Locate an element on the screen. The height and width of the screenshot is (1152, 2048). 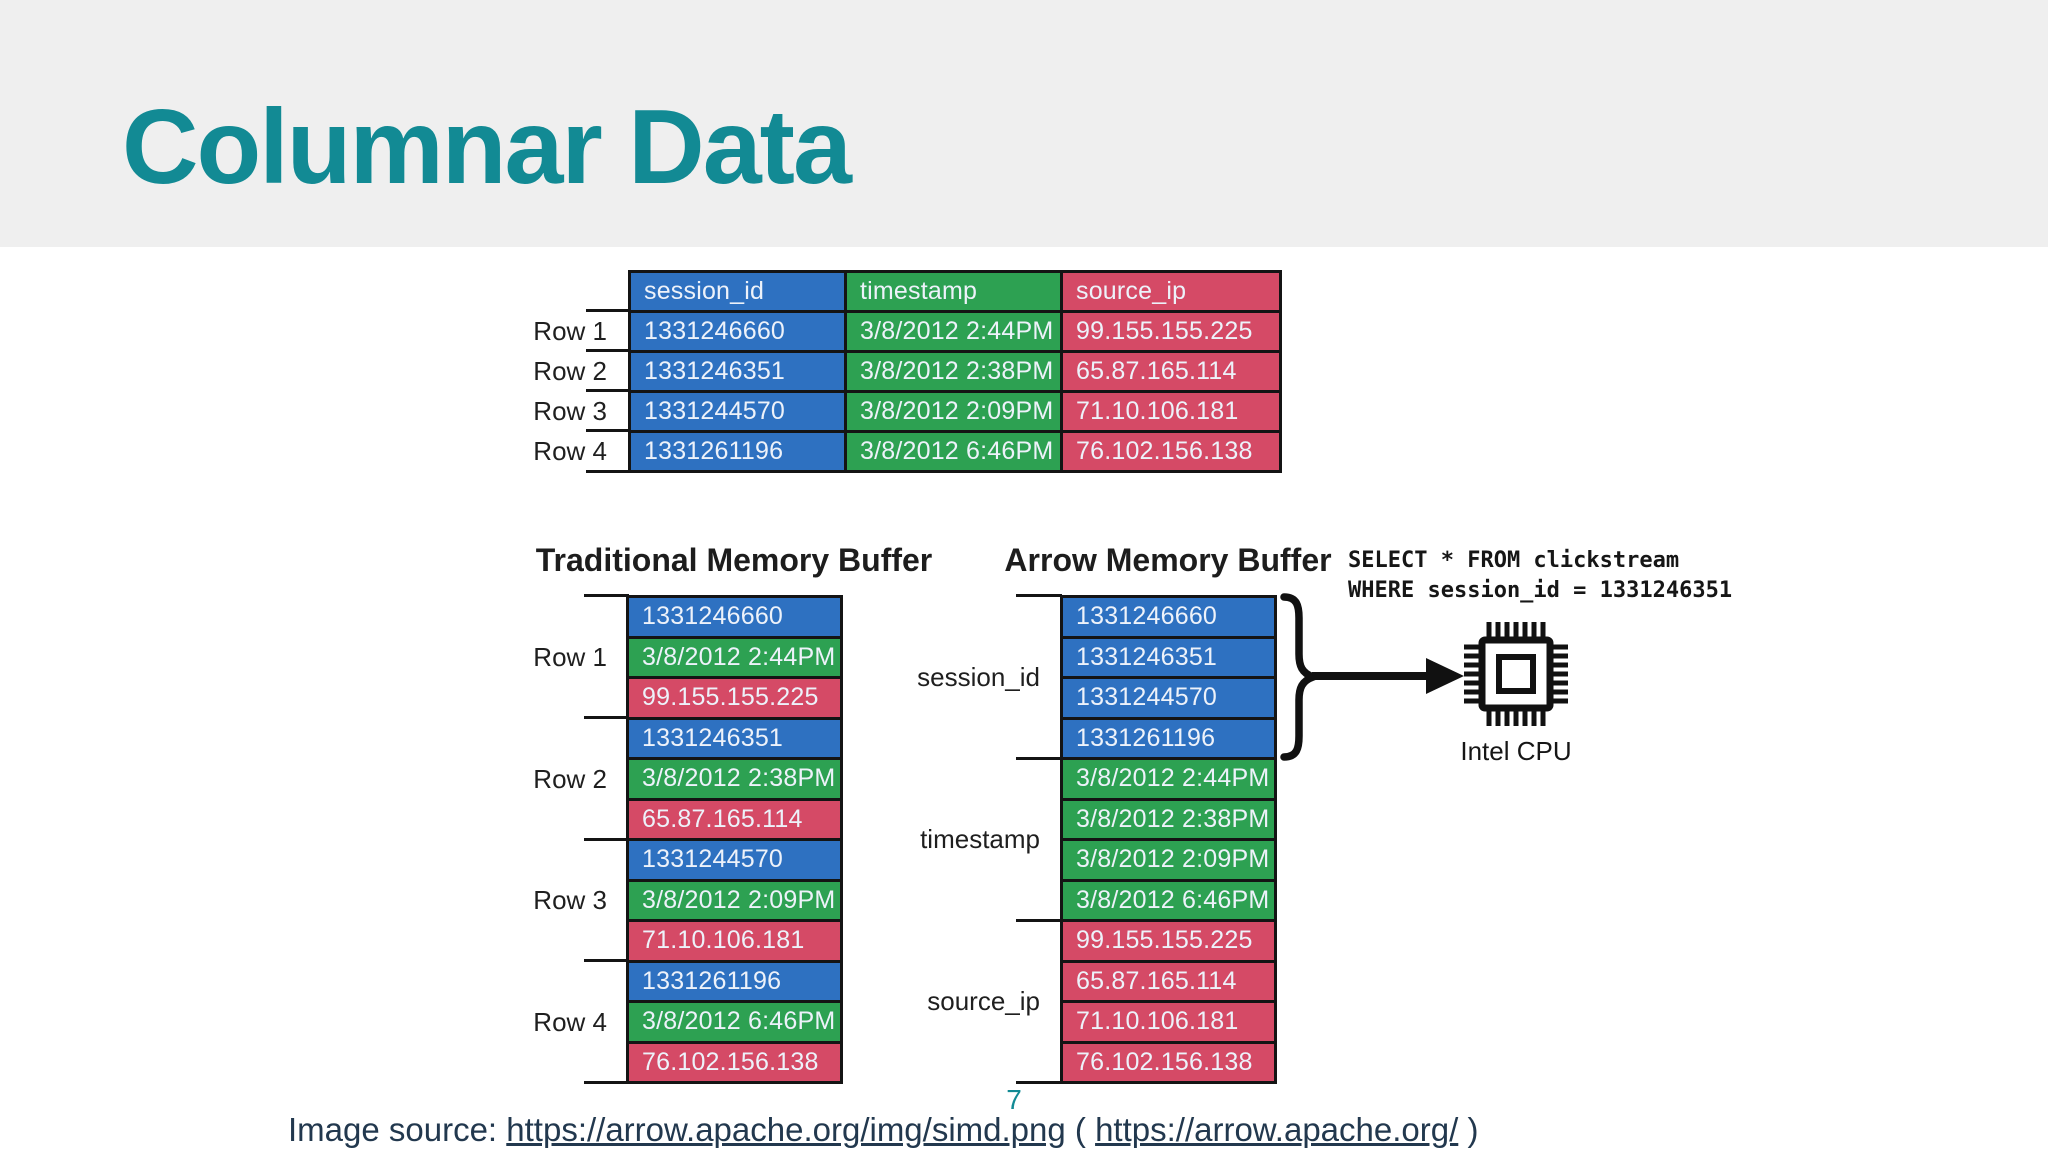
table-header-timestamp: timestamp is located at coordinates (953, 291).